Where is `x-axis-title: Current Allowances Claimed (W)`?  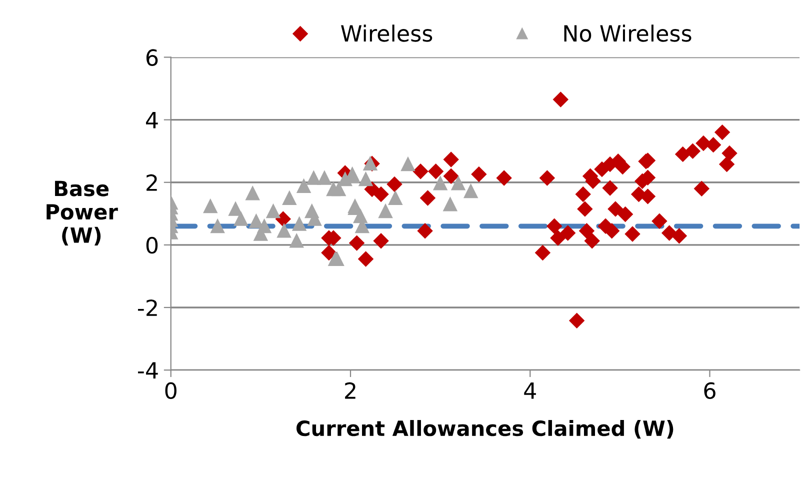 x-axis-title: Current Allowances Claimed (W) is located at coordinates (485, 429).